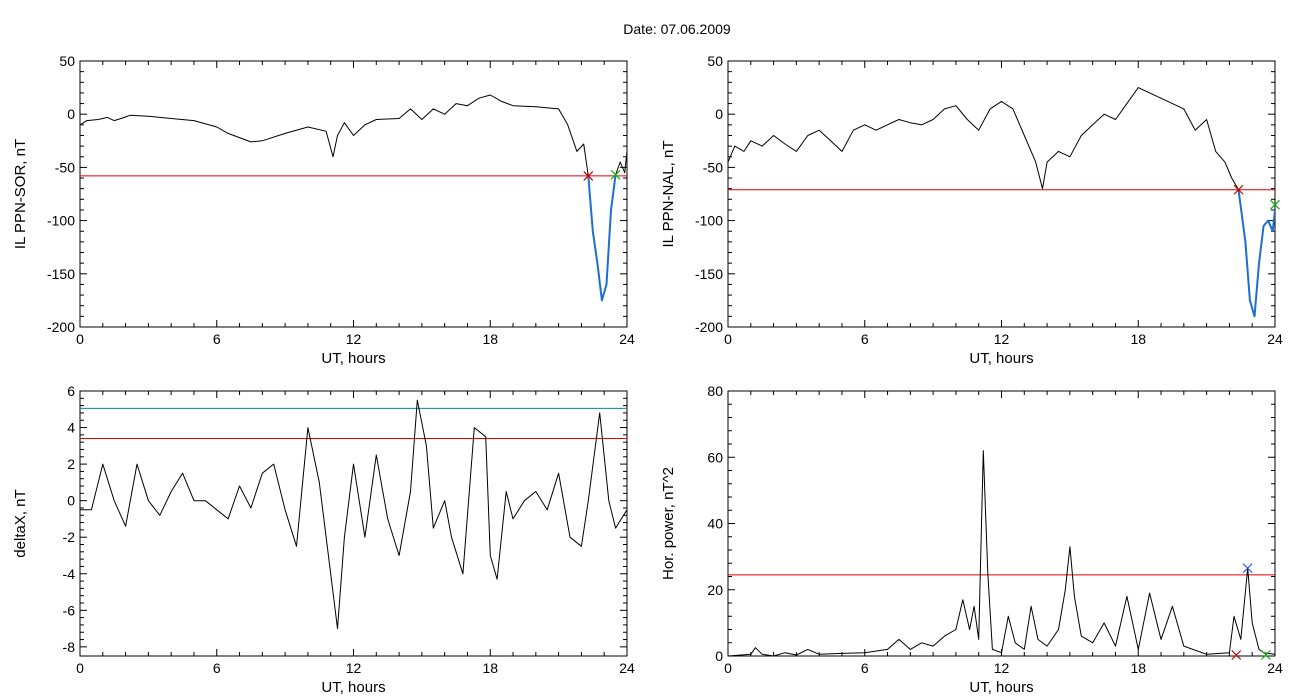 The height and width of the screenshot is (700, 1300). What do you see at coordinates (69, 574) in the screenshot?
I see `y-tick-label: -4` at bounding box center [69, 574].